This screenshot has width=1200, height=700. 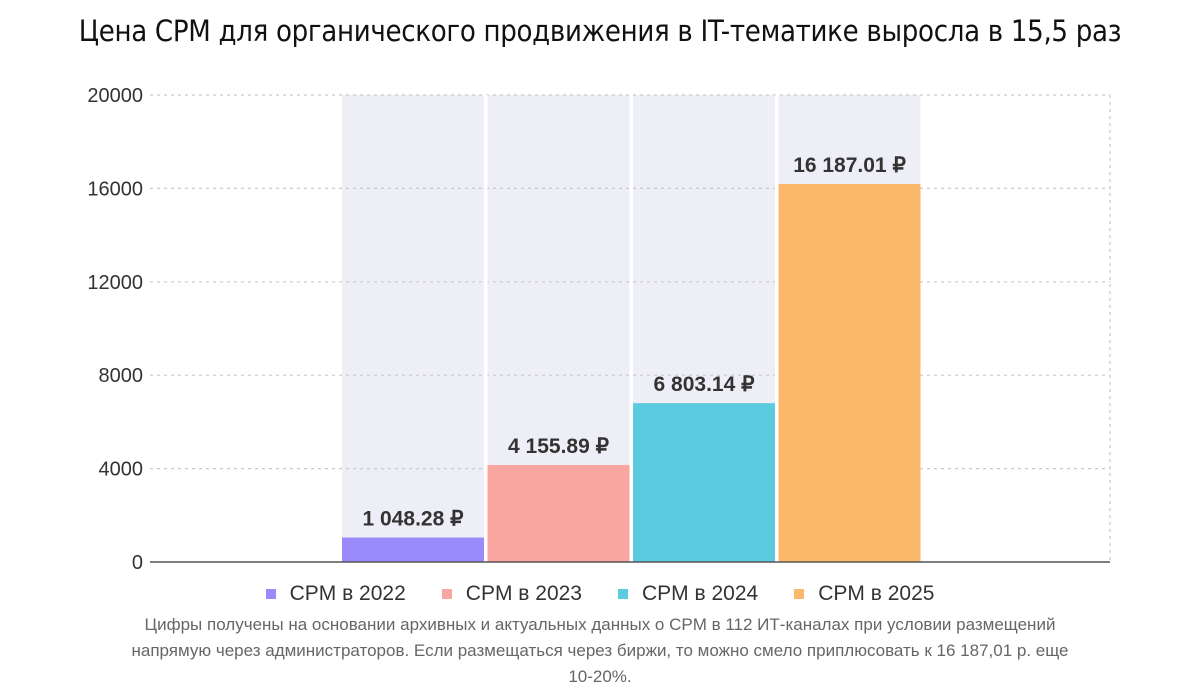 What do you see at coordinates (115, 189) in the screenshot?
I see `y-tick-label: 16000` at bounding box center [115, 189].